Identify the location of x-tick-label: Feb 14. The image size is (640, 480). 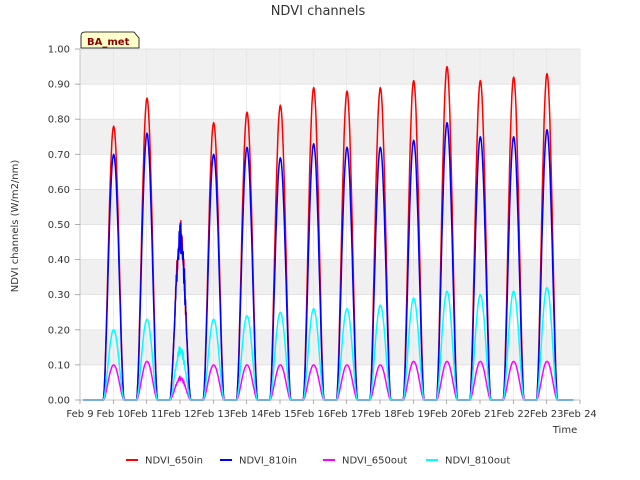
(247, 414).